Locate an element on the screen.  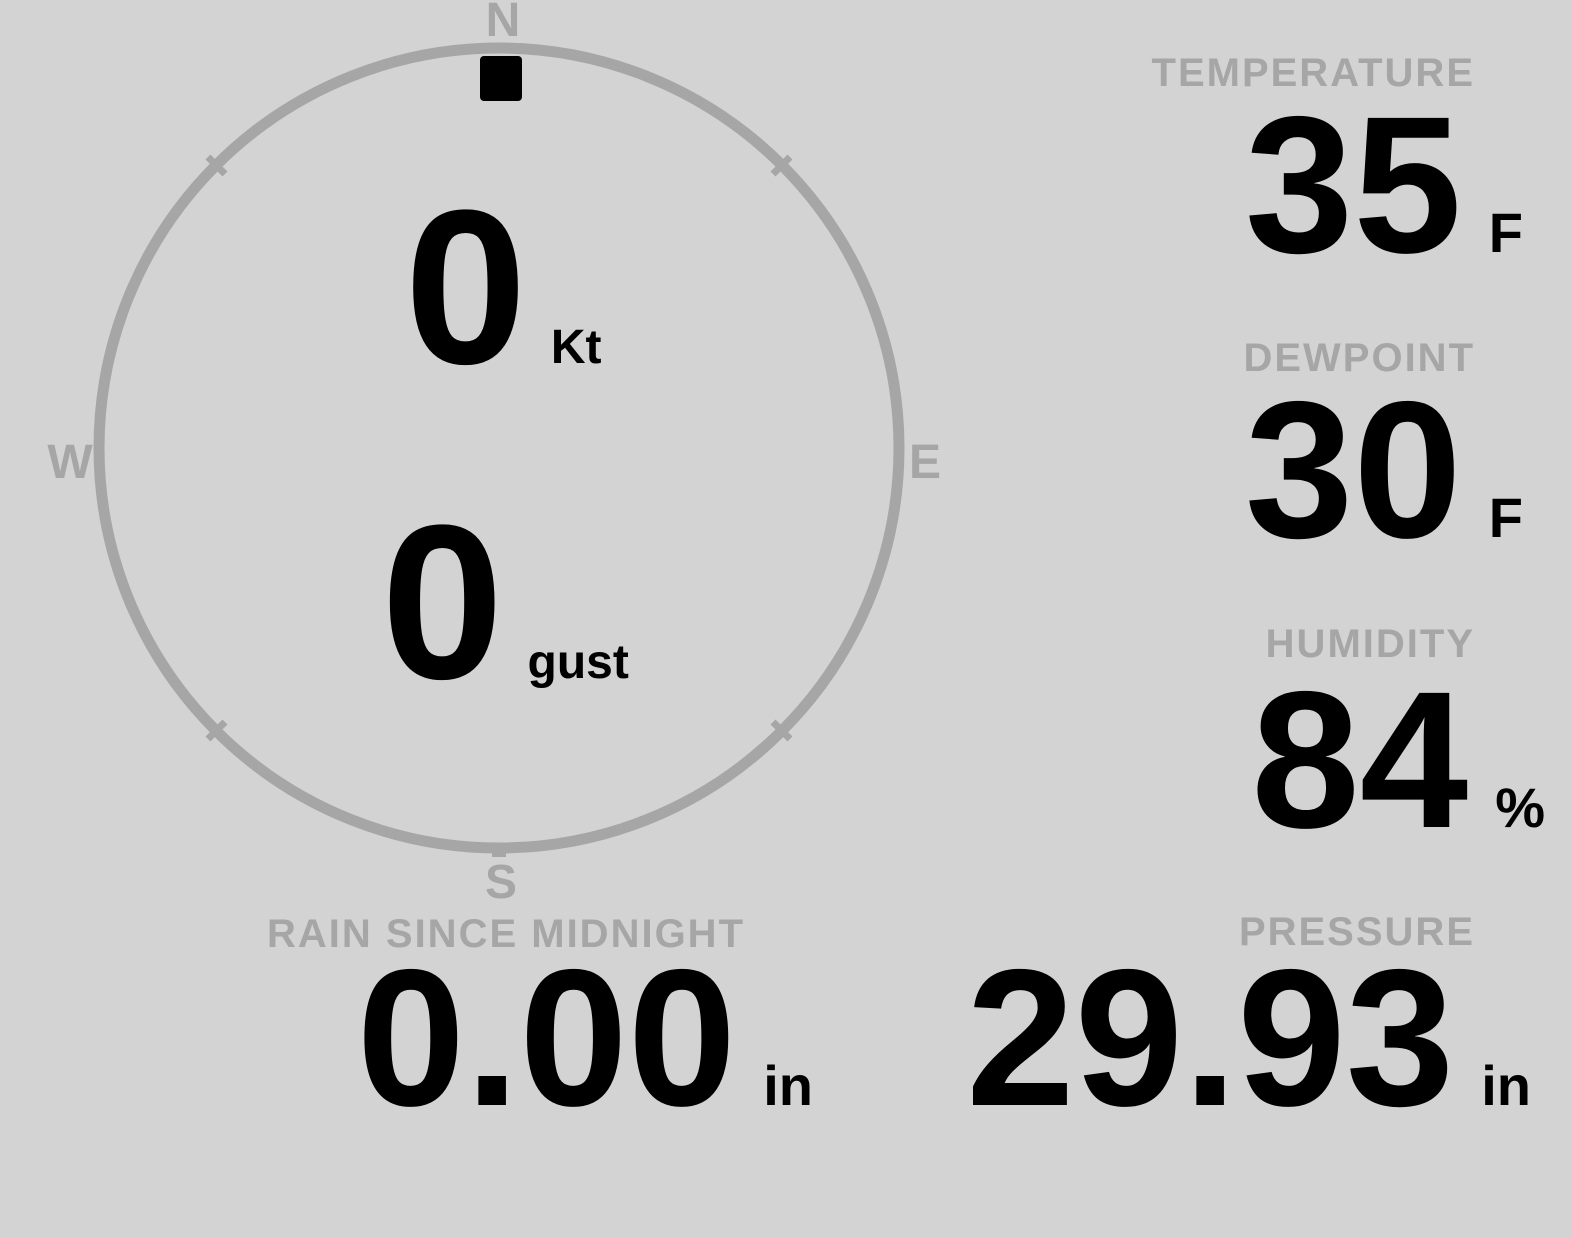
humidity-label: HUMIDITY is located at coordinates (1370, 644).